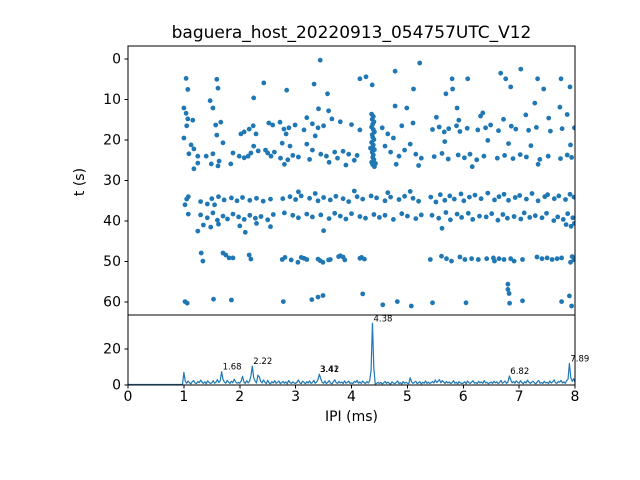 This screenshot has width=640, height=480. Describe the element at coordinates (116, 60) in the screenshot. I see `y-tick-label: 0` at that location.